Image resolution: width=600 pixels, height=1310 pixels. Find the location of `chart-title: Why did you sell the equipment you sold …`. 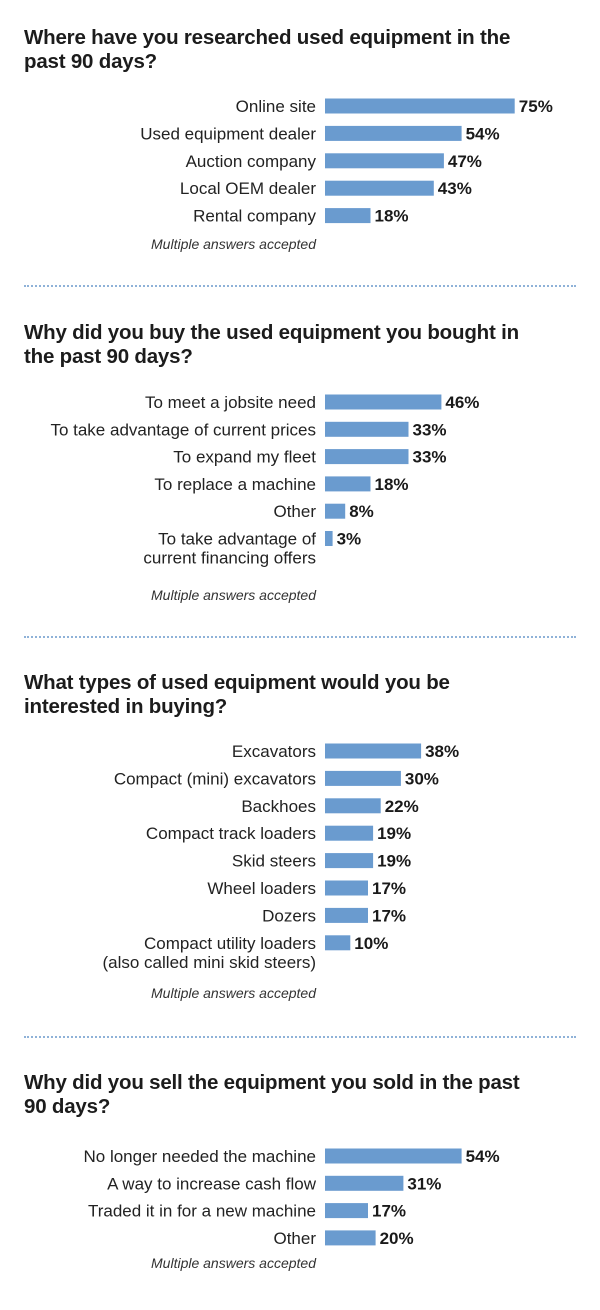

chart-title: Why did you sell the equipment you sold … is located at coordinates (272, 1094).